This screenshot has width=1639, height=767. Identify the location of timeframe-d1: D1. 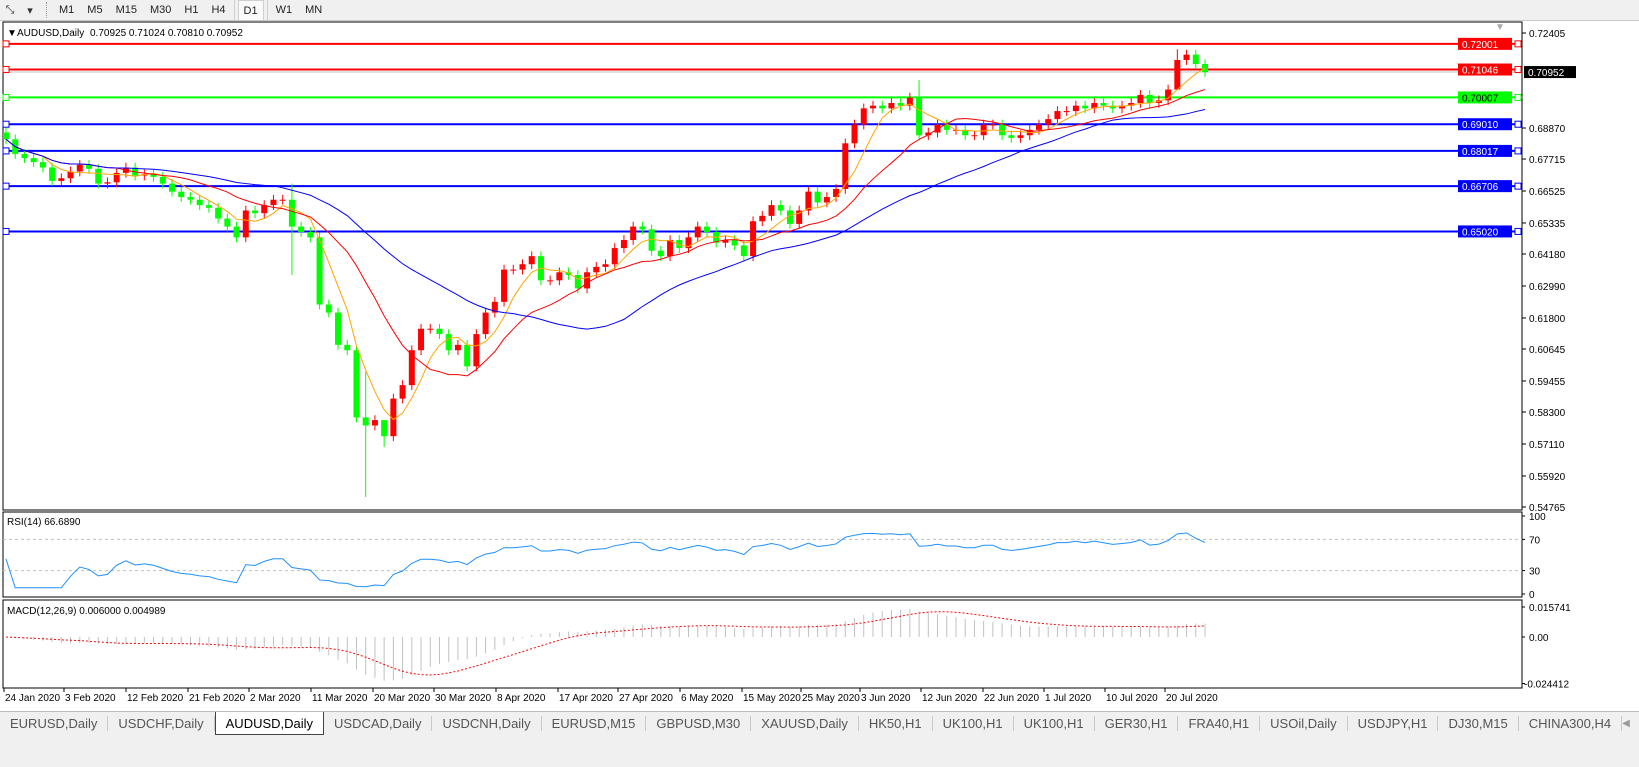
(250, 10).